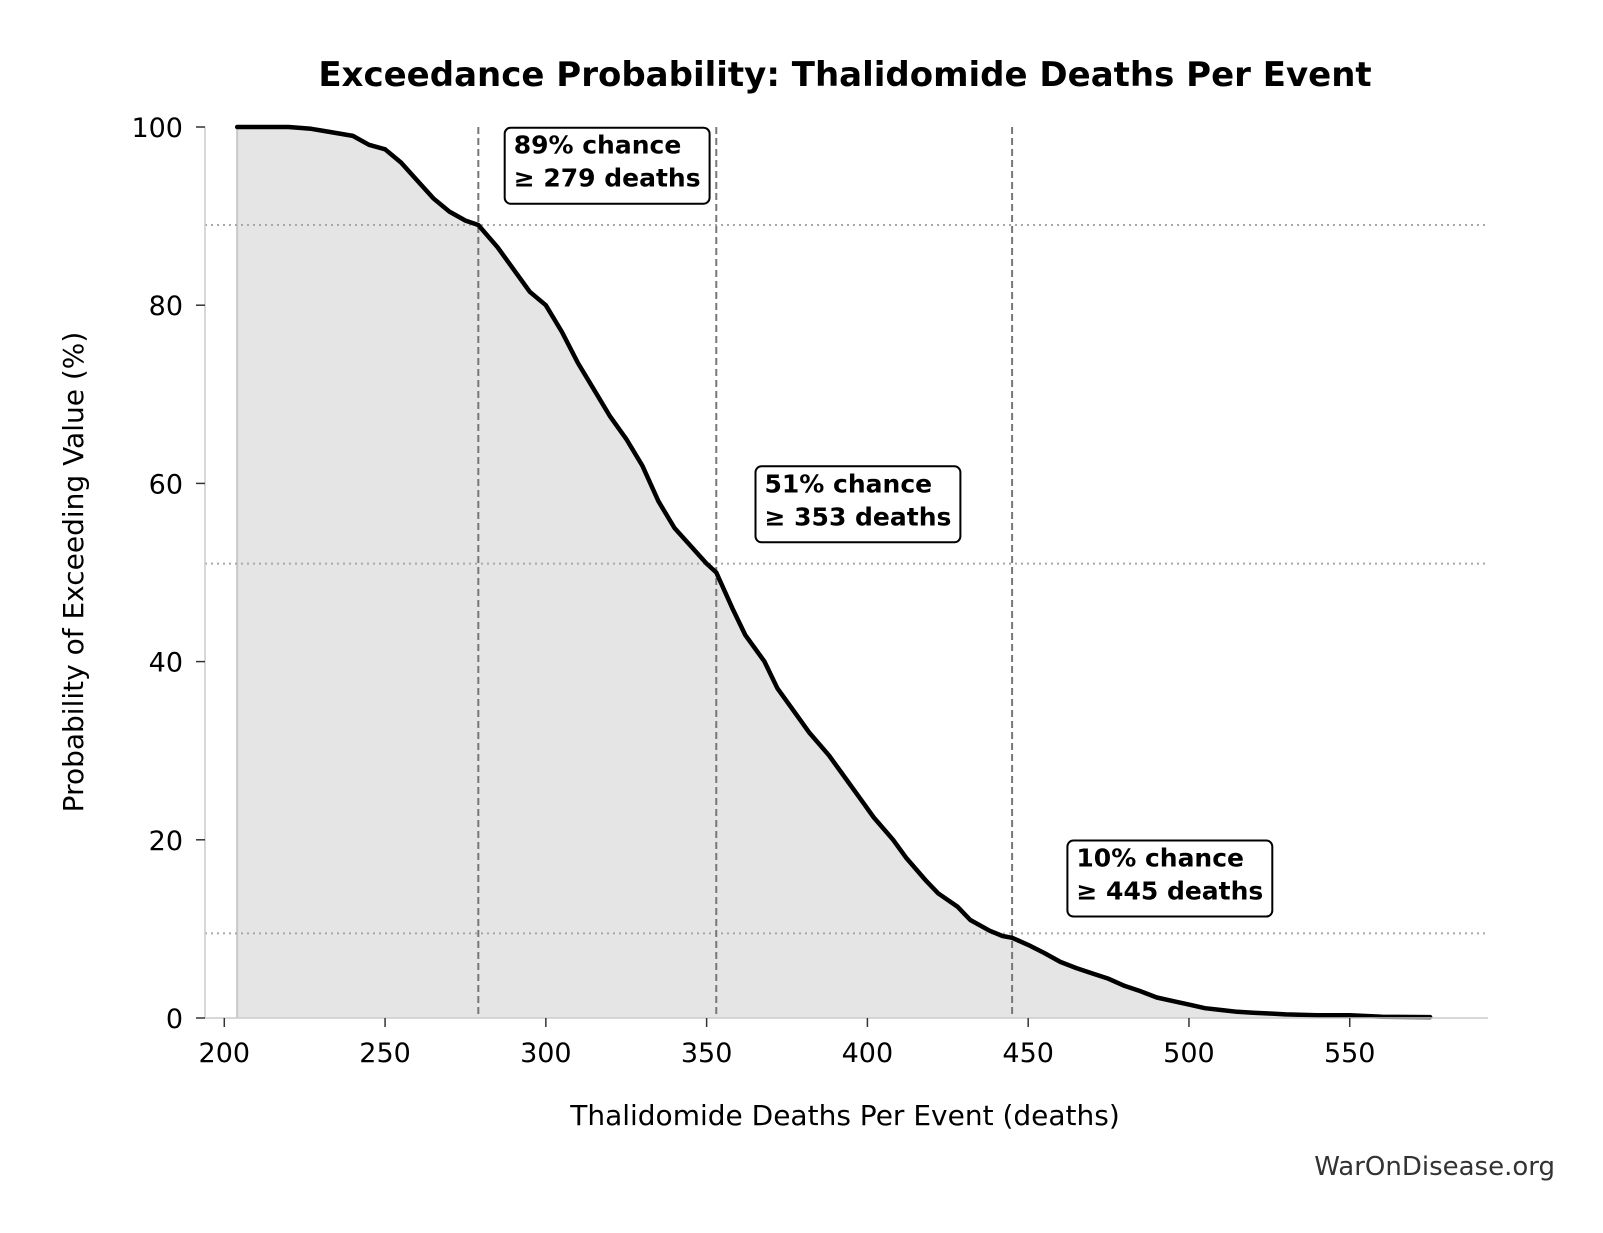 The height and width of the screenshot is (1233, 1603). I want to click on x-tick-label: 500, so click(1189, 1053).